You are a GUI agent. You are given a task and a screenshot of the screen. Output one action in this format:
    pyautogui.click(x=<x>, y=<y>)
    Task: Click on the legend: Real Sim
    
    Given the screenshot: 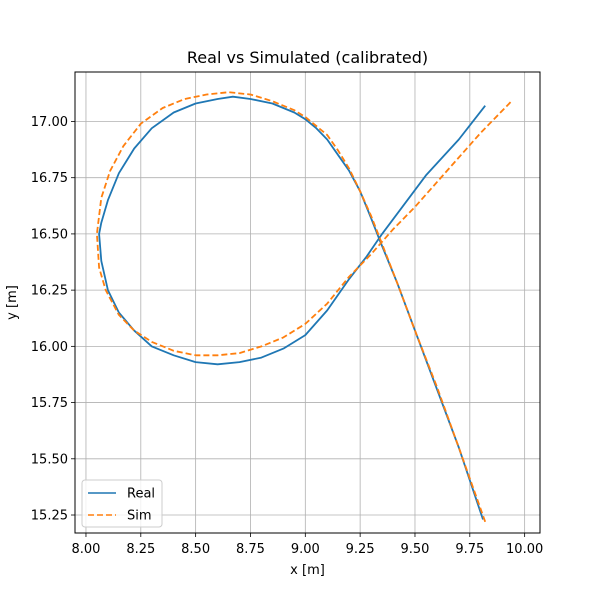 What is the action you would take?
    pyautogui.click(x=122, y=503)
    